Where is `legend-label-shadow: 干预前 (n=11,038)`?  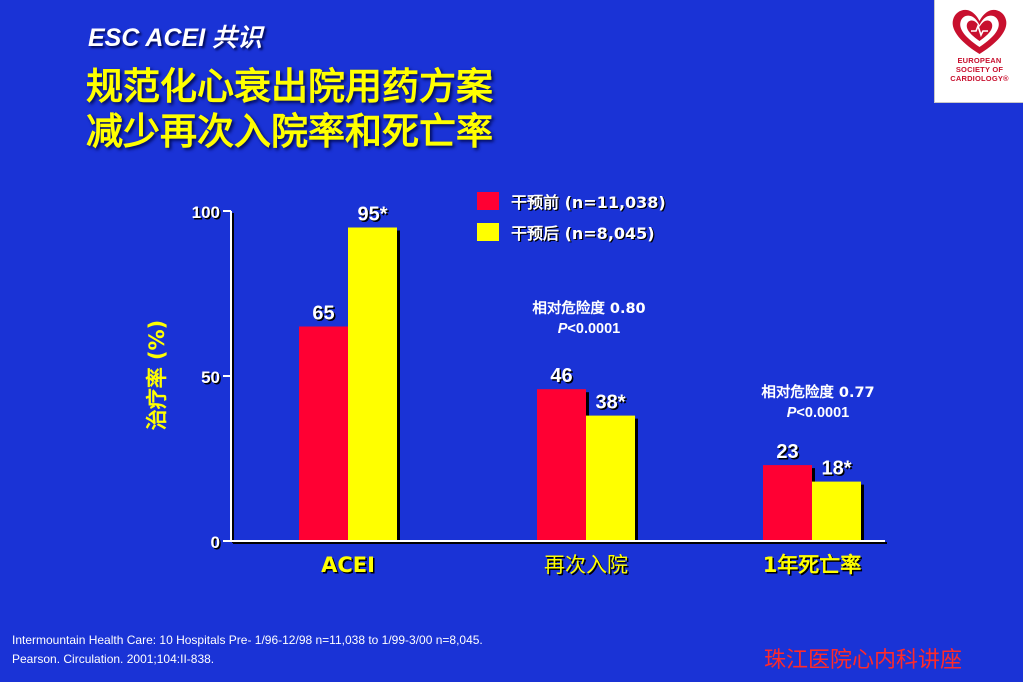
legend-label-shadow: 干预前 (n=11,038) is located at coordinates (589, 203).